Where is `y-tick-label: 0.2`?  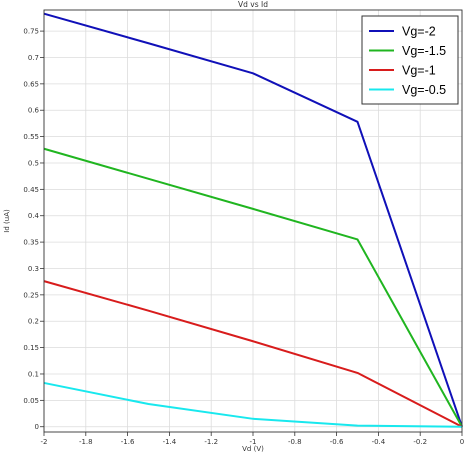 y-tick-label: 0.2 is located at coordinates (33, 322).